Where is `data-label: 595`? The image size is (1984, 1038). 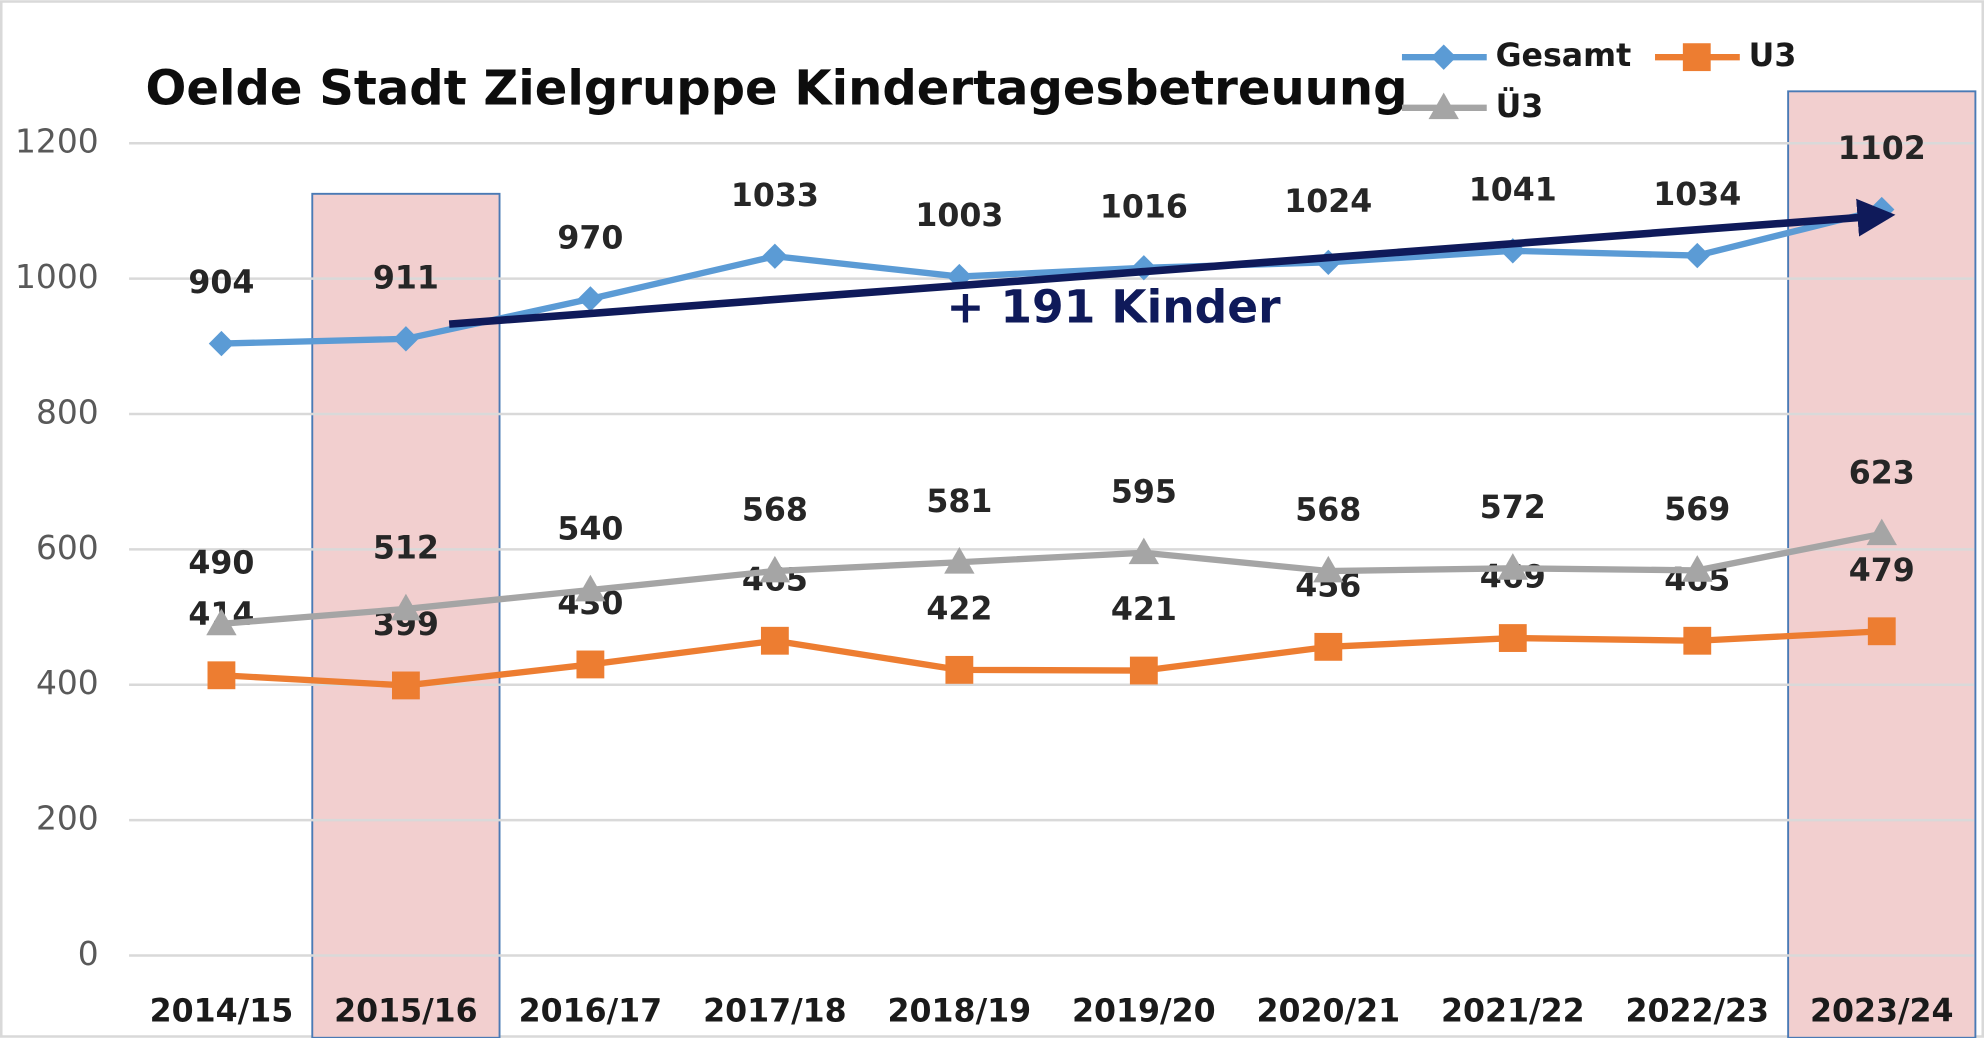 data-label: 595 is located at coordinates (1144, 492).